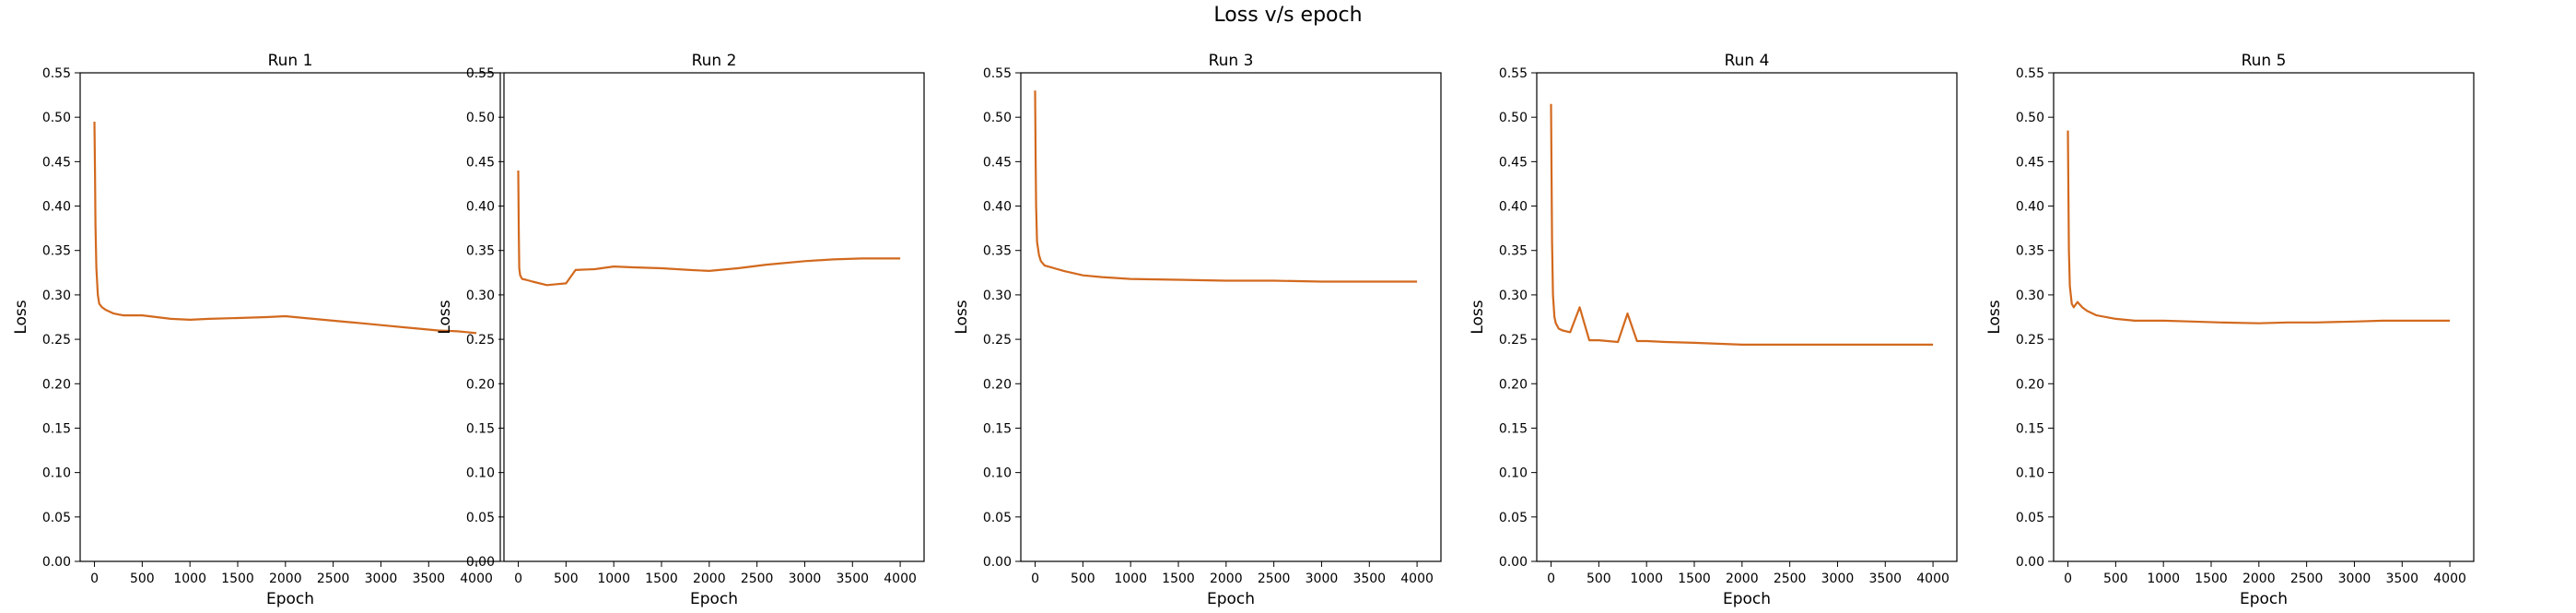 Image resolution: width=2576 pixels, height=613 pixels. What do you see at coordinates (56, 162) in the screenshot?
I see `y-tick-label: 0.45` at bounding box center [56, 162].